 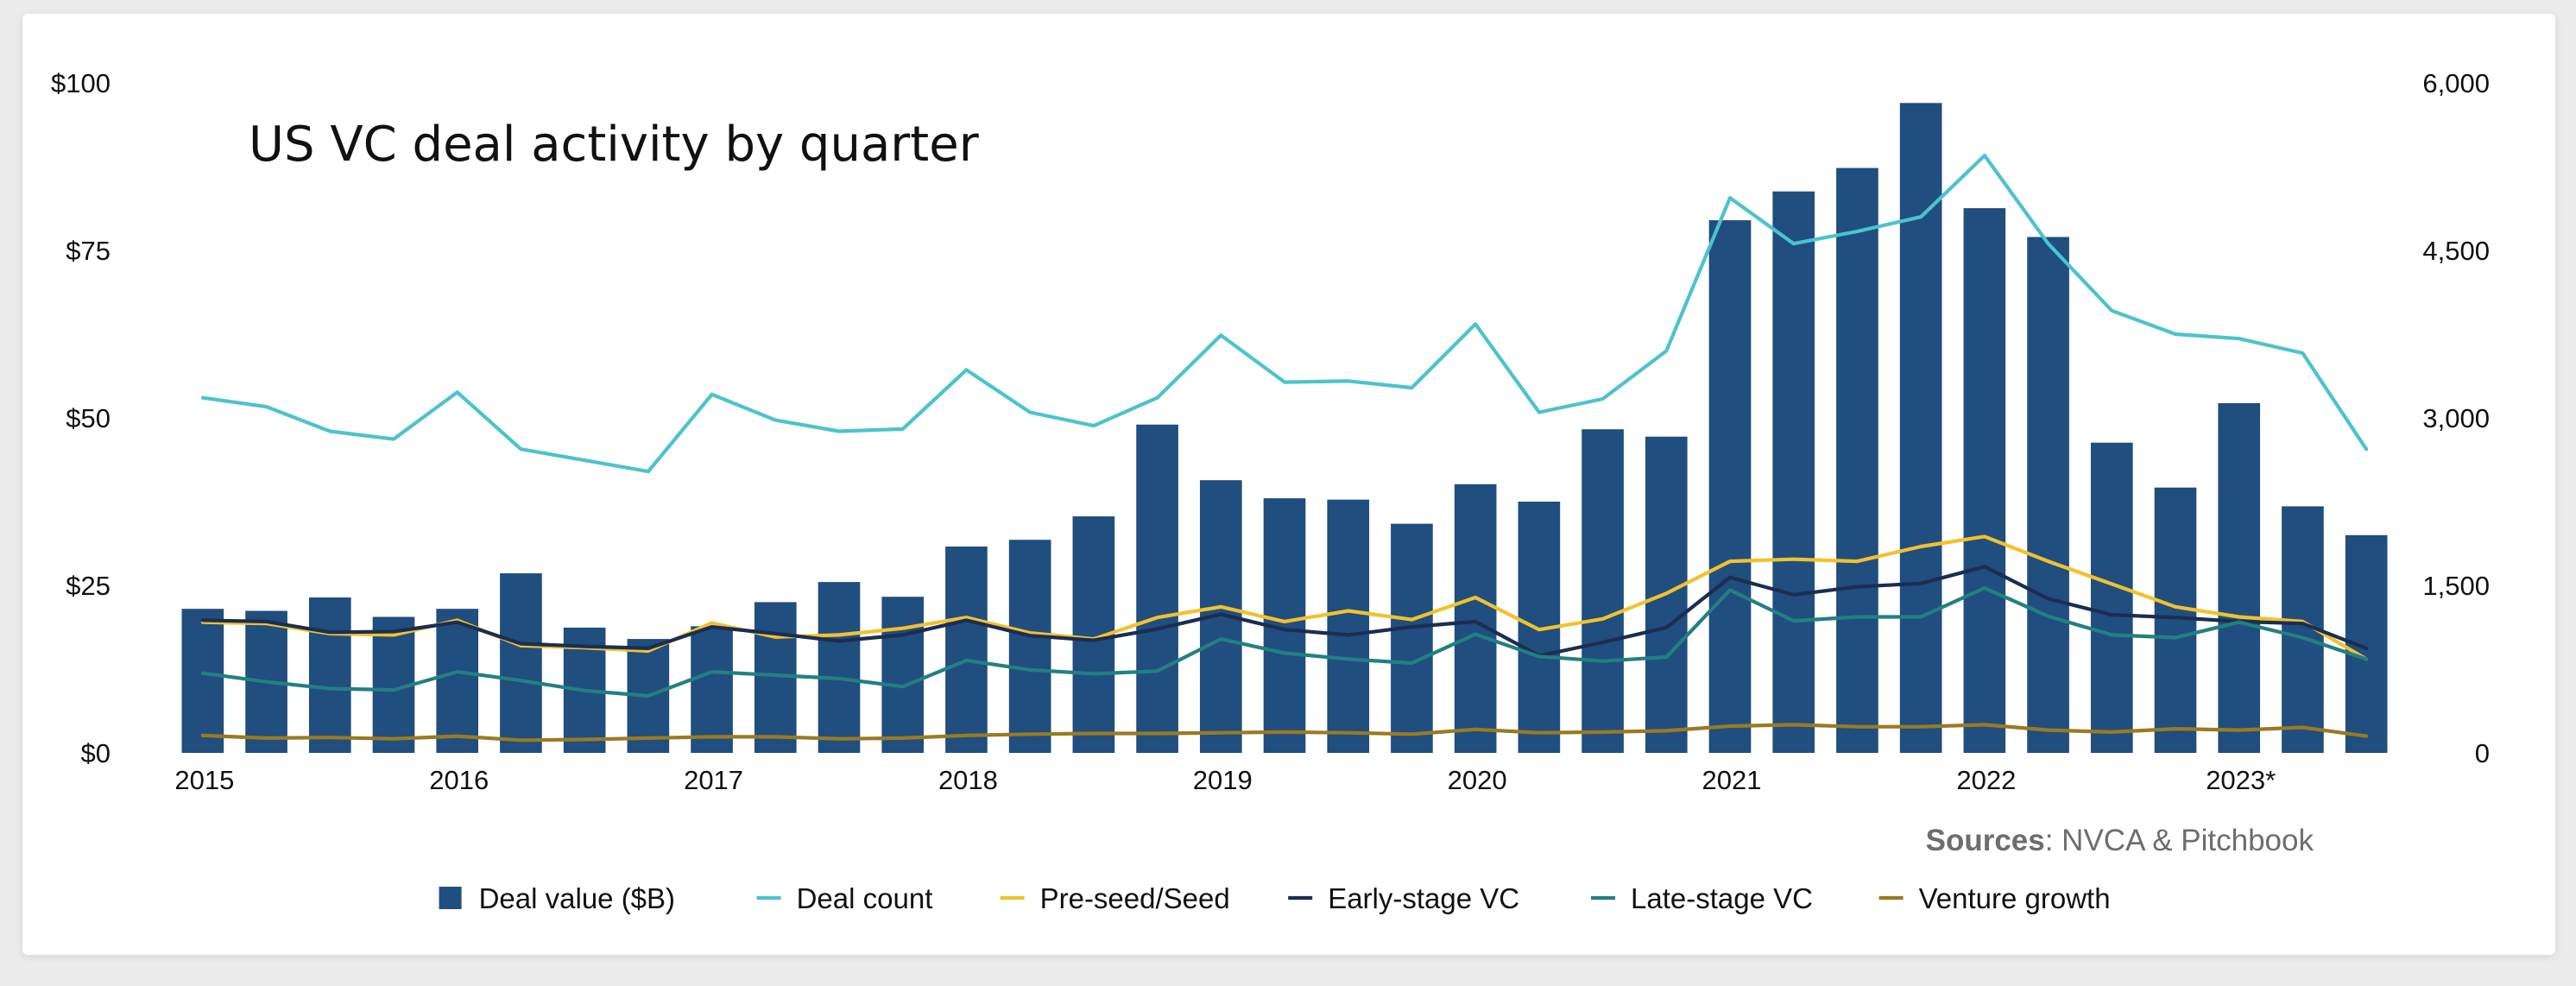 What do you see at coordinates (2179, 840) in the screenshot?
I see `sources-text: : NVCA & Pitchbook` at bounding box center [2179, 840].